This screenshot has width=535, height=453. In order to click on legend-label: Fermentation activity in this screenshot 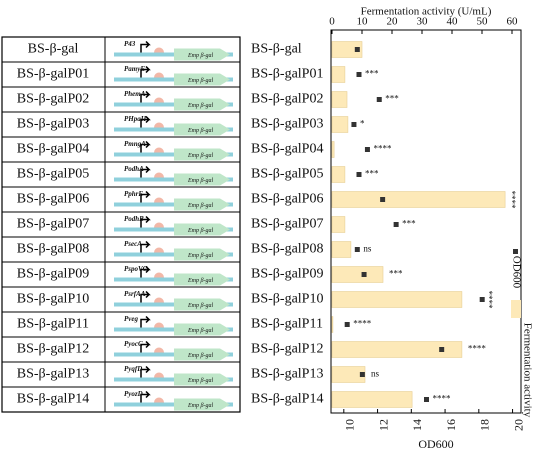, I will do `click(527, 370)`.